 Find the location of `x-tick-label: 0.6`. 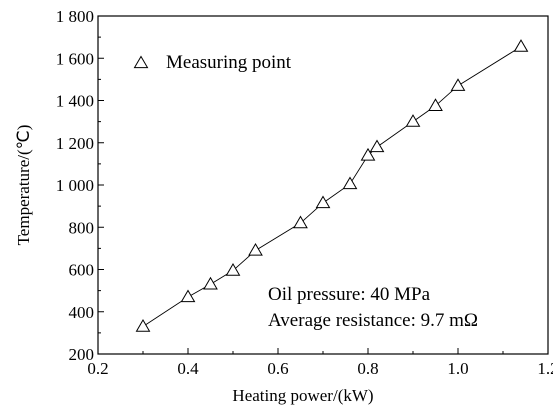

x-tick-label: 0.6 is located at coordinates (277, 368).